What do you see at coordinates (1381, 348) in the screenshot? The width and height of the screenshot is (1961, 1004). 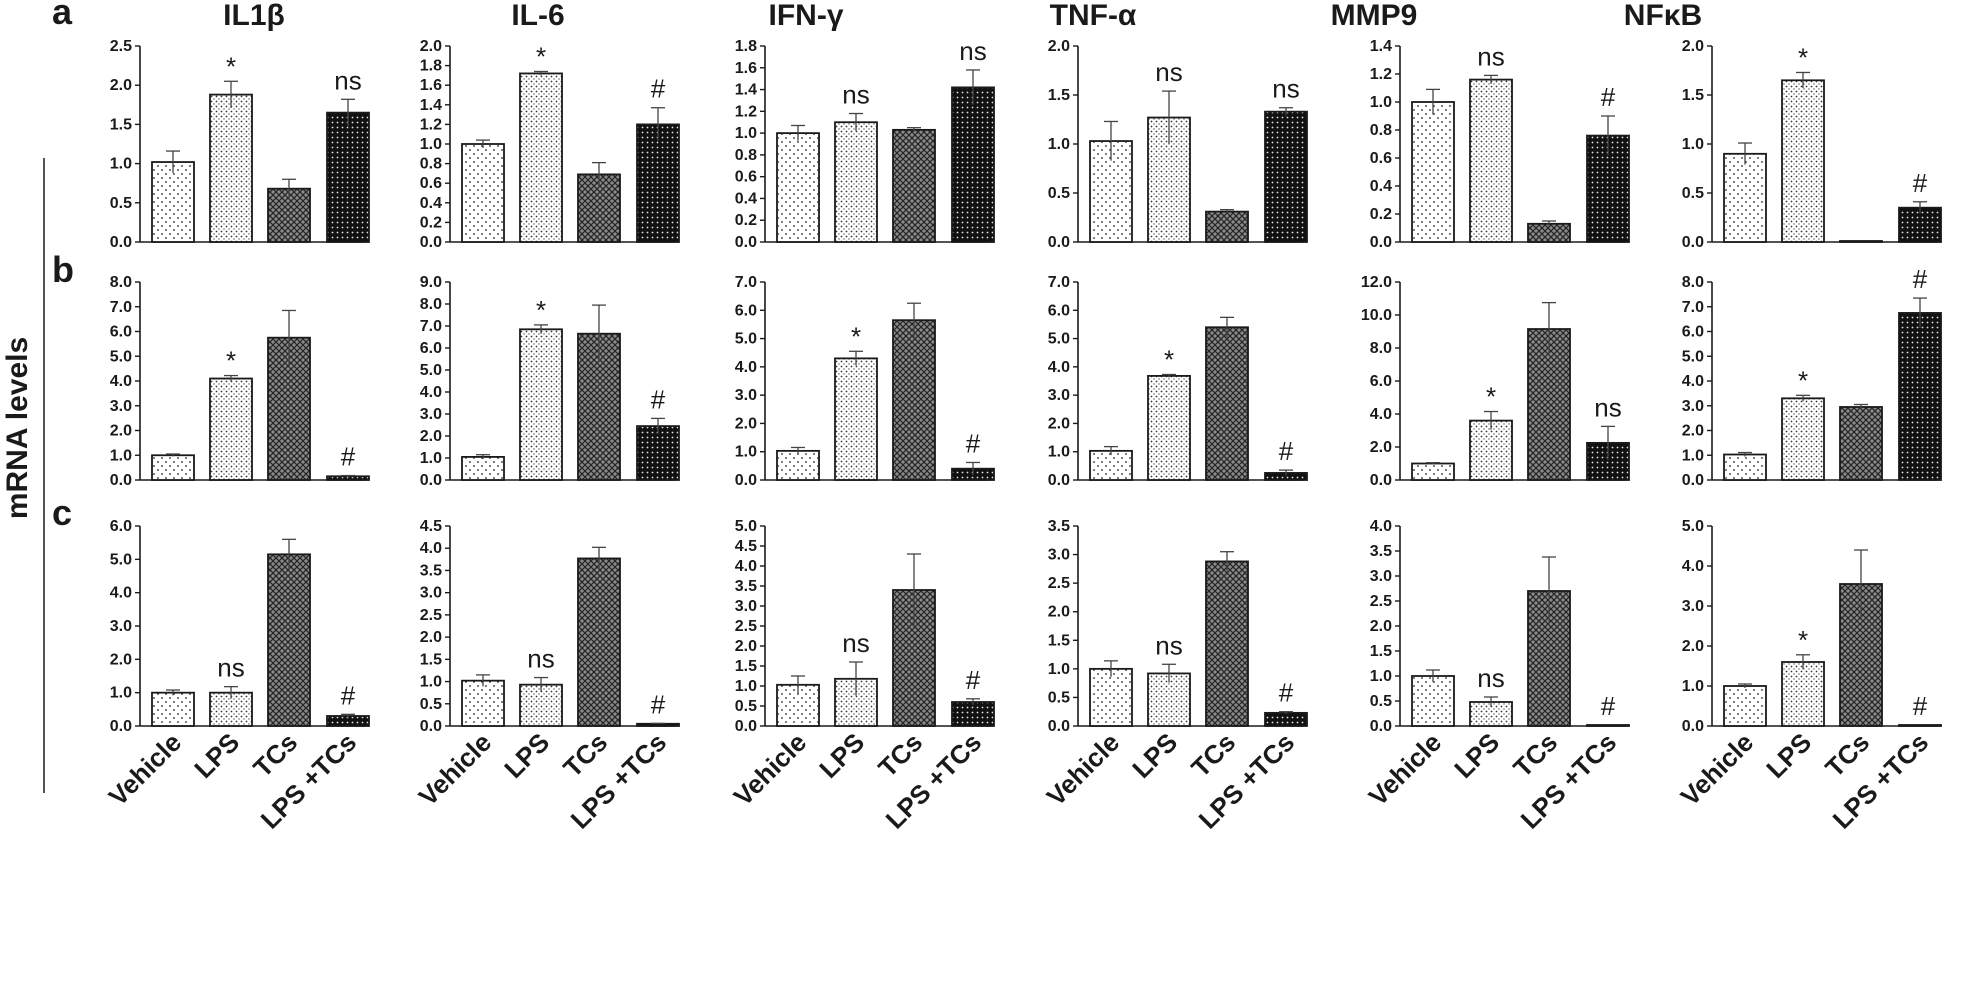 I see `y-tick-label-b-4-4: 8.0` at bounding box center [1381, 348].